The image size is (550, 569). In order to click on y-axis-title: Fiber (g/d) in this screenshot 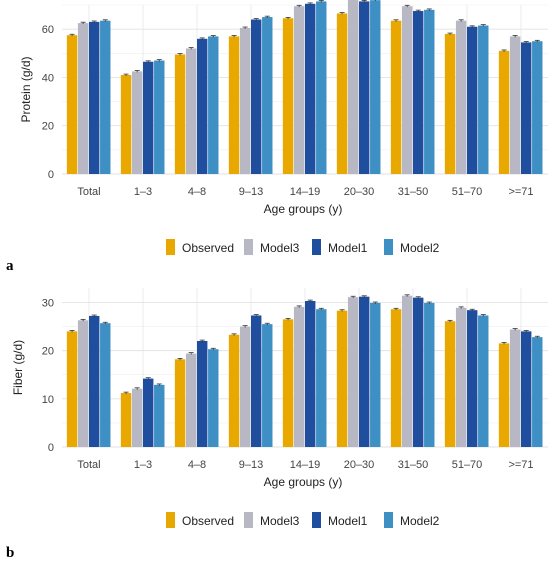, I will do `click(18, 367)`.